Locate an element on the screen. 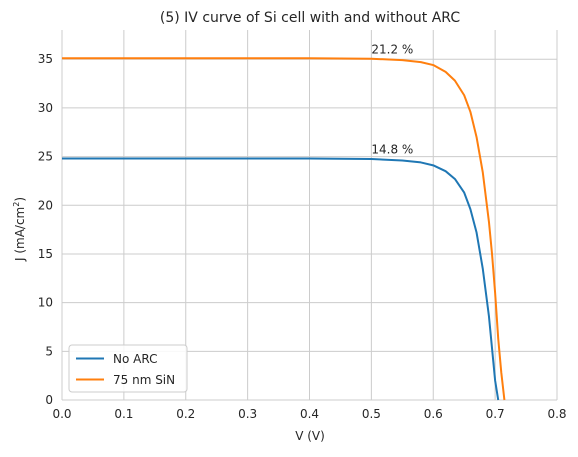 The image size is (578, 457). legend-label-no-arc: No ARC is located at coordinates (135, 359).